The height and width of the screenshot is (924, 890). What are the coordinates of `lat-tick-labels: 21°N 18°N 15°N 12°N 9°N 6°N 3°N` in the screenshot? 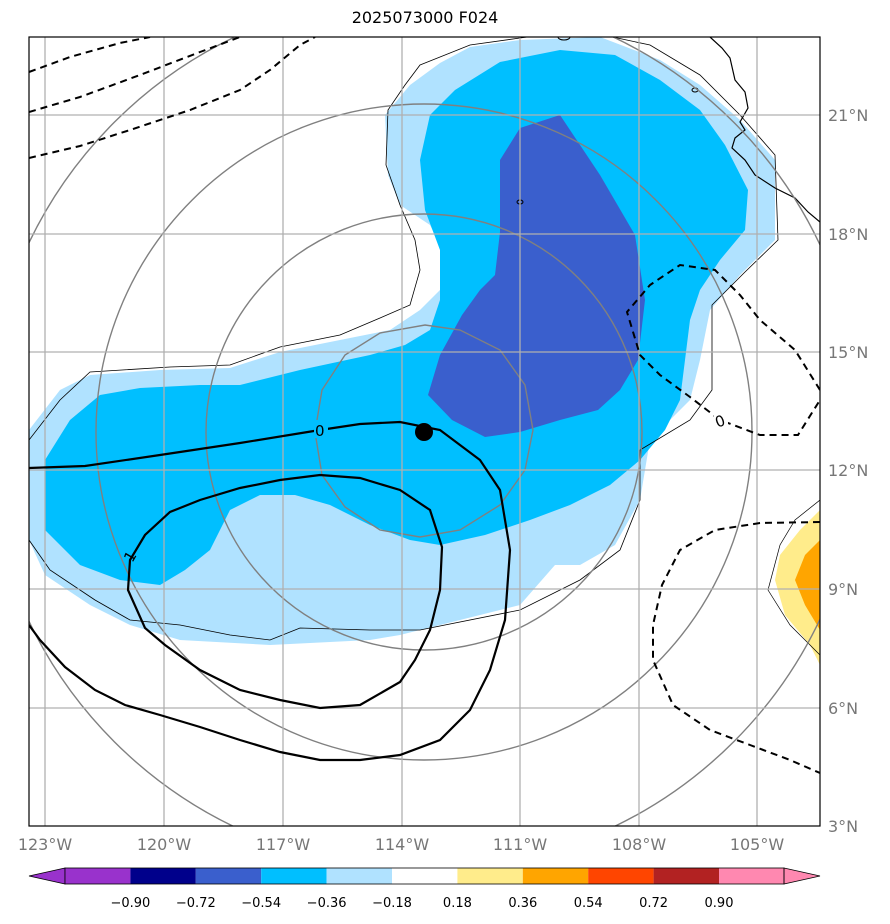 It's located at (848, 471).